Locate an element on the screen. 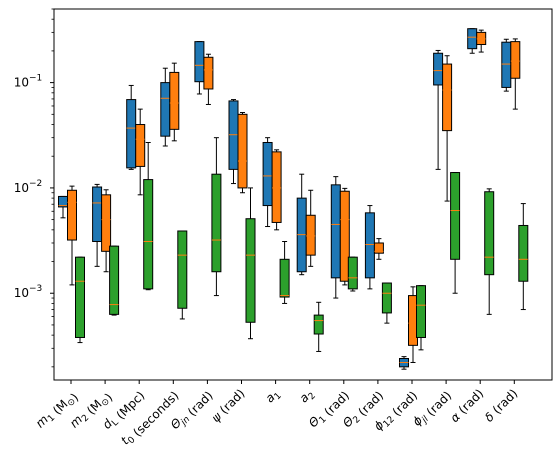 The width and height of the screenshot is (560, 470). x-tick-label: δ (rad) is located at coordinates (501, 405).